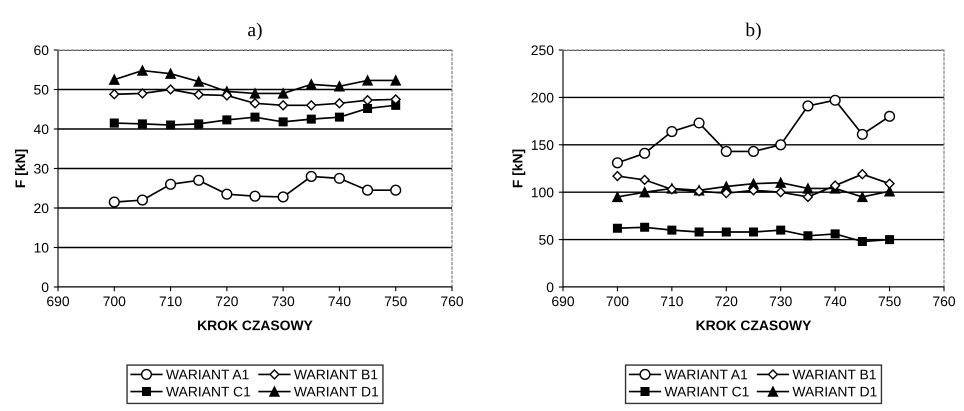 The height and width of the screenshot is (411, 964). I want to click on y-tick-label: 30, so click(41, 169).